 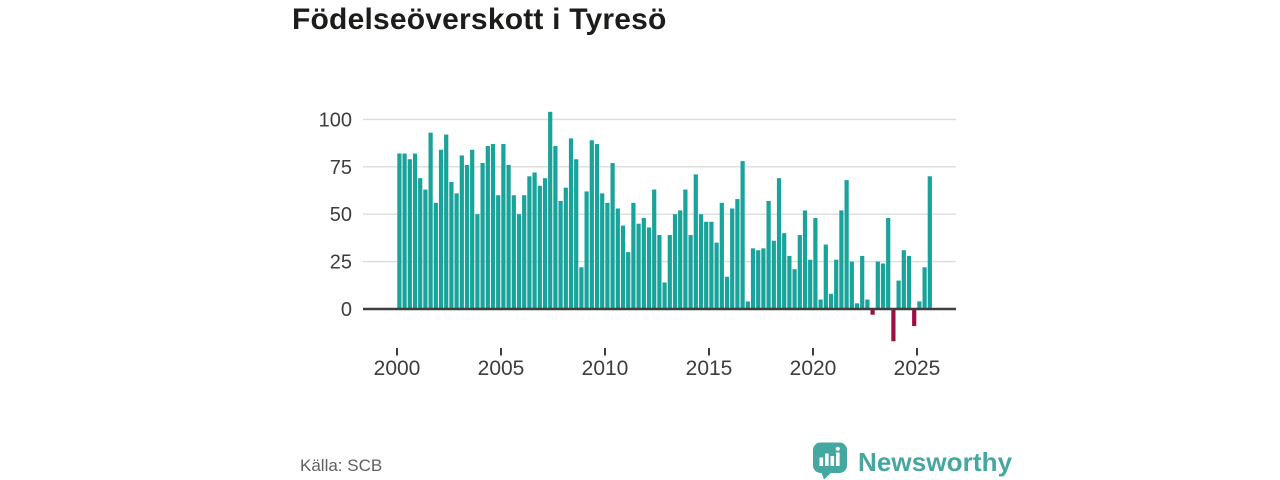 What do you see at coordinates (397, 368) in the screenshot?
I see `x-axis-label: 2000` at bounding box center [397, 368].